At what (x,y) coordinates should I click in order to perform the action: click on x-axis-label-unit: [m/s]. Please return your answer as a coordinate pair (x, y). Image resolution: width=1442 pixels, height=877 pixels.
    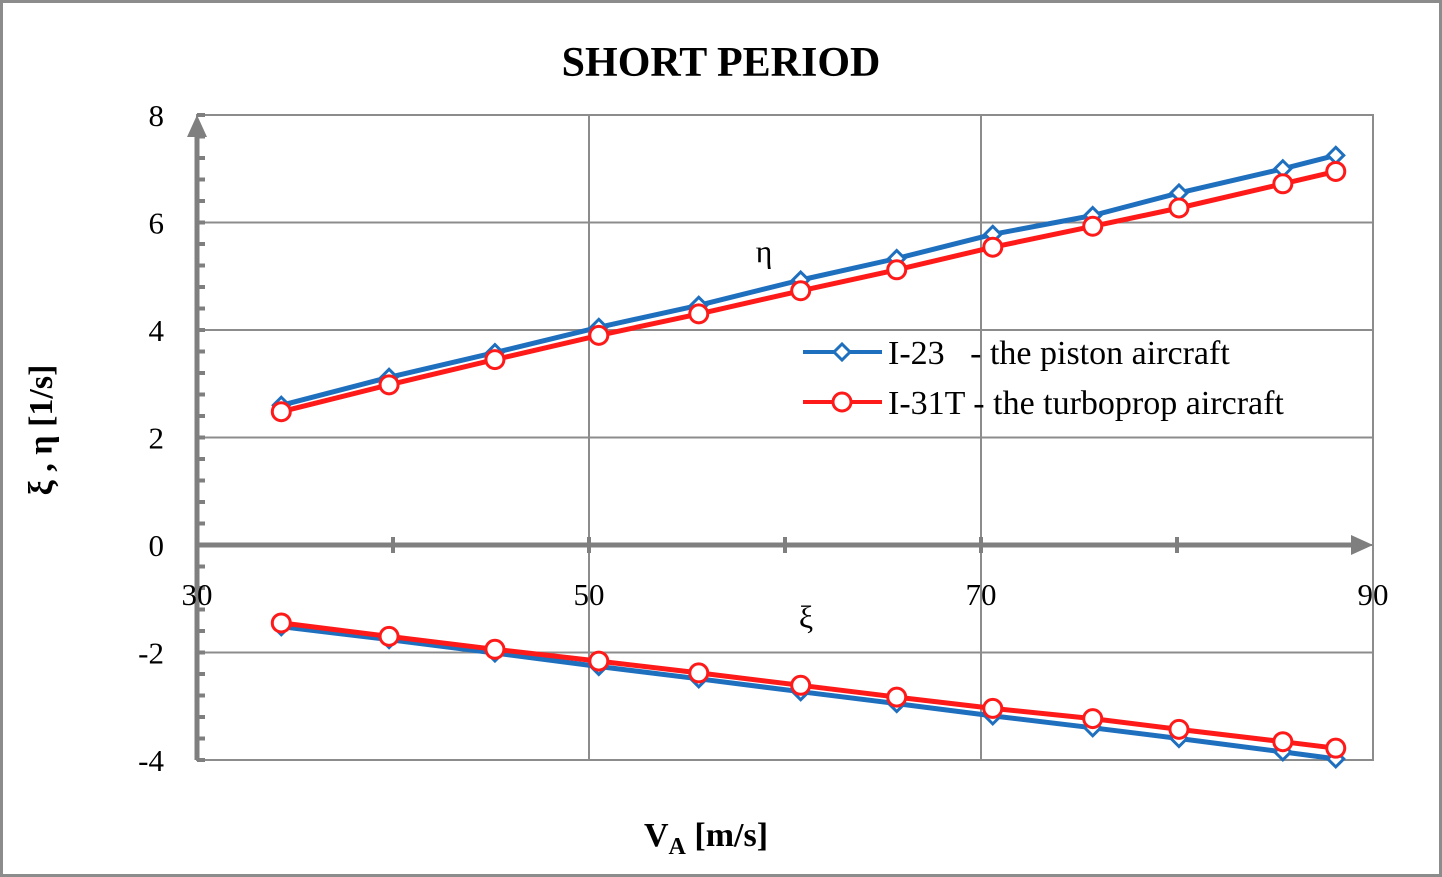
    Looking at the image, I should click on (727, 835).